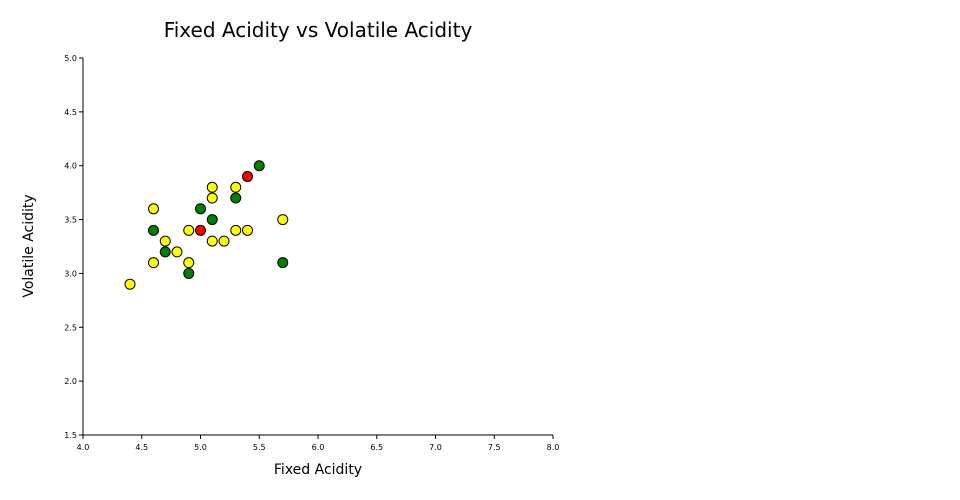  I want to click on y-tick-label: 3.0, so click(70, 273).